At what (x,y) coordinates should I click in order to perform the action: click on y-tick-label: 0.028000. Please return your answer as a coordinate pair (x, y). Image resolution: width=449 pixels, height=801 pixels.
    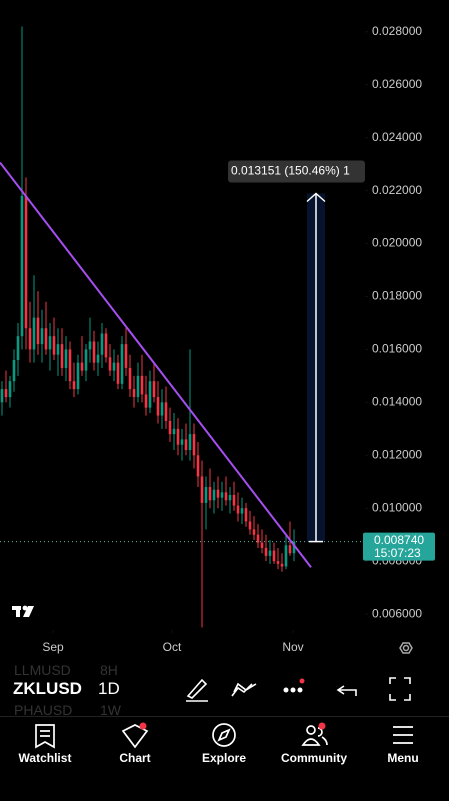
    Looking at the image, I should click on (397, 31).